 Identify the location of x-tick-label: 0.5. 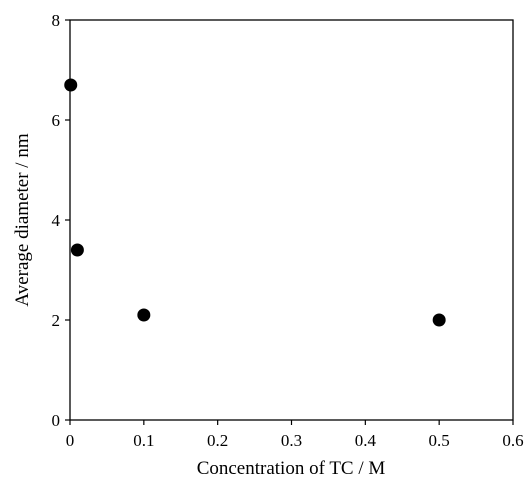
(439, 440).